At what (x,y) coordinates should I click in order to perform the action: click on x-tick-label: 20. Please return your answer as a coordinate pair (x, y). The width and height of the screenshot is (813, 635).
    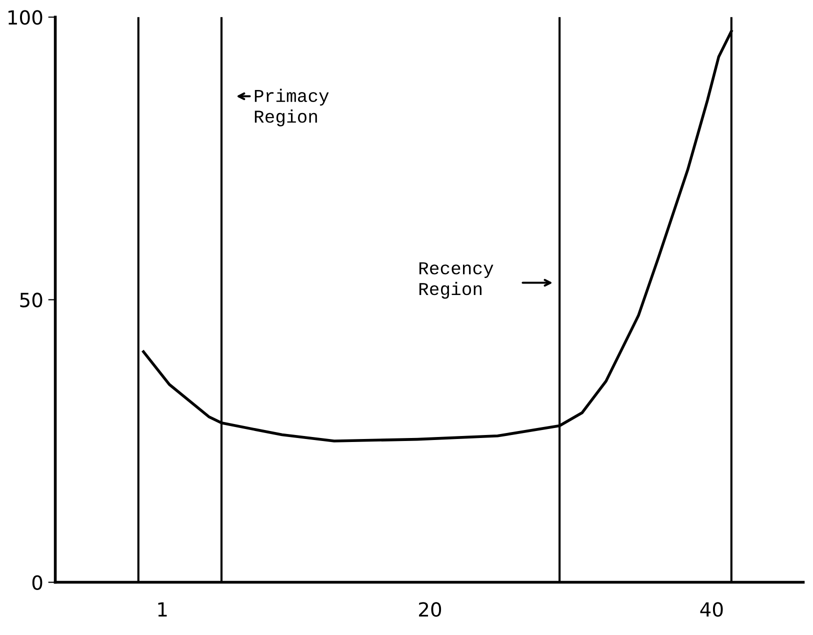
    Looking at the image, I should click on (430, 609).